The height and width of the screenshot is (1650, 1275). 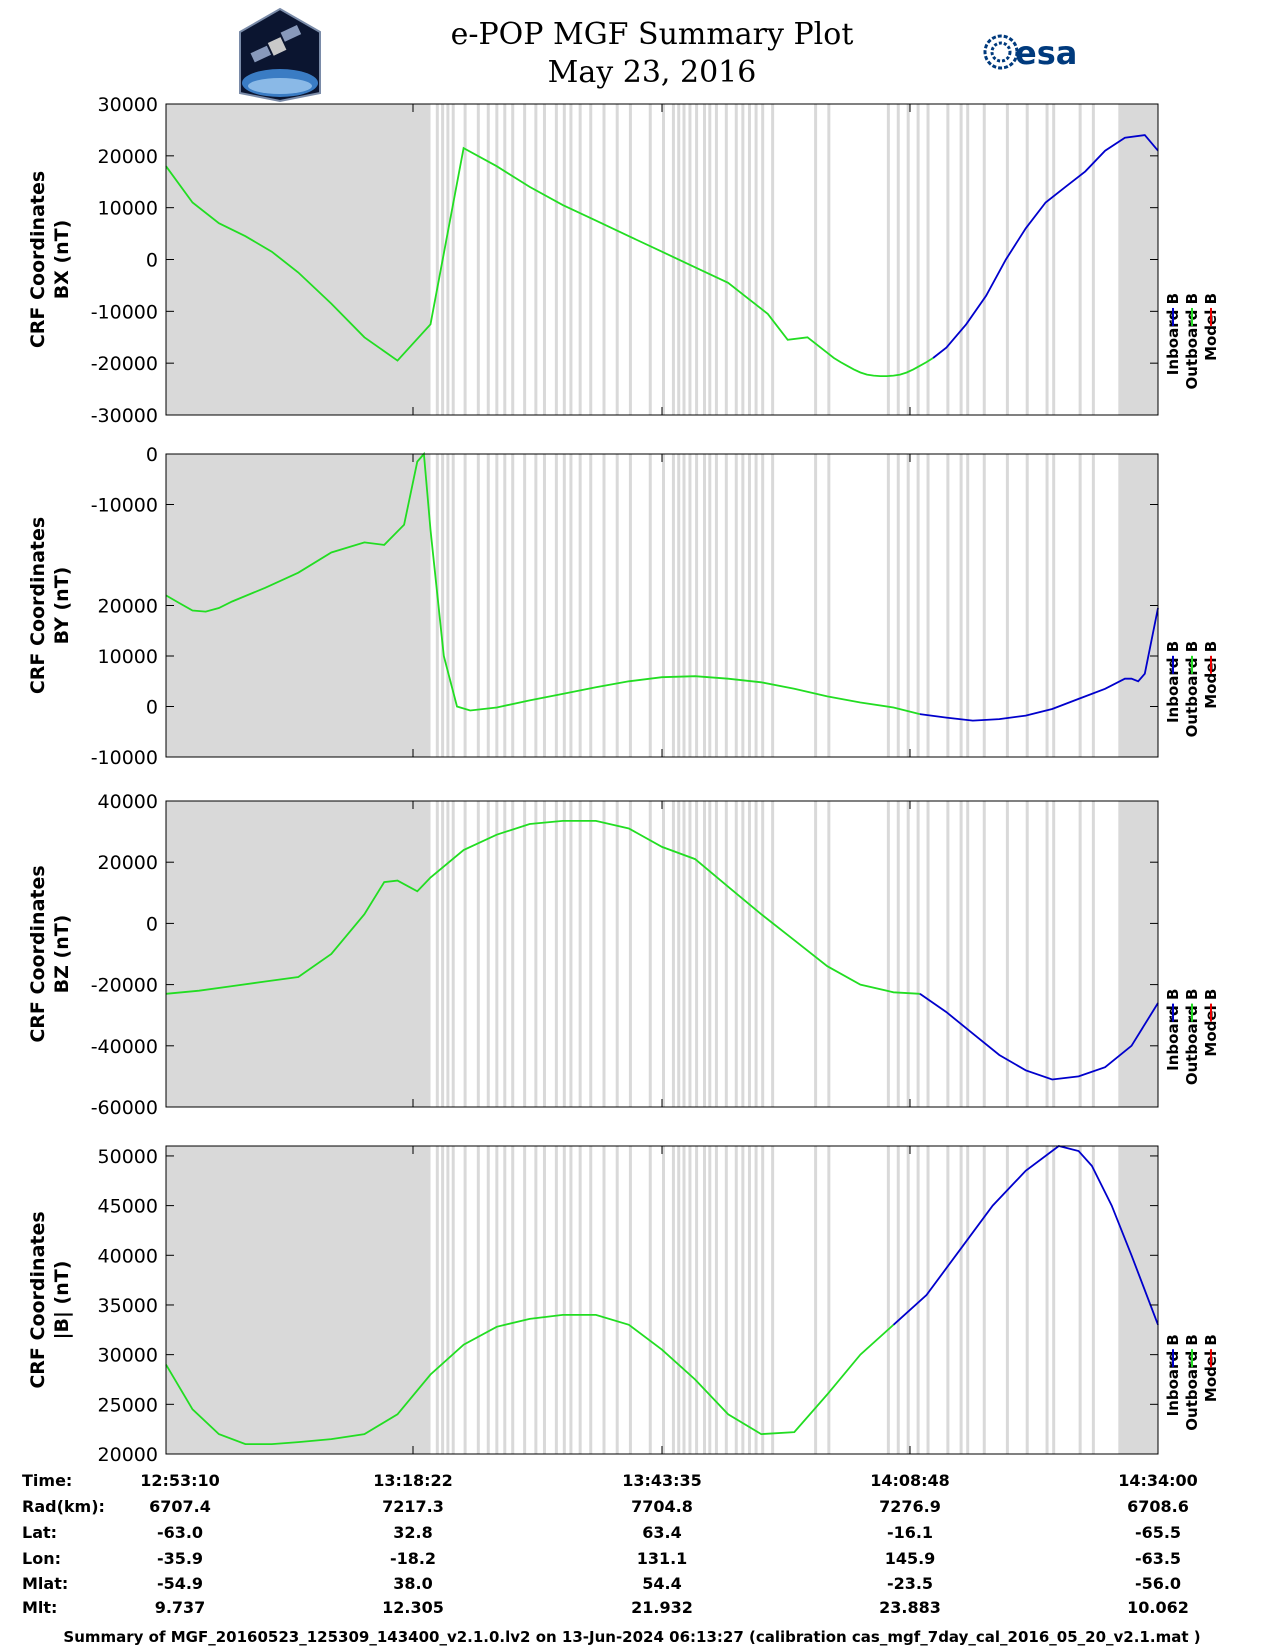 I want to click on plot-title: e-POP MGF Summary Plot, so click(x=652, y=34).